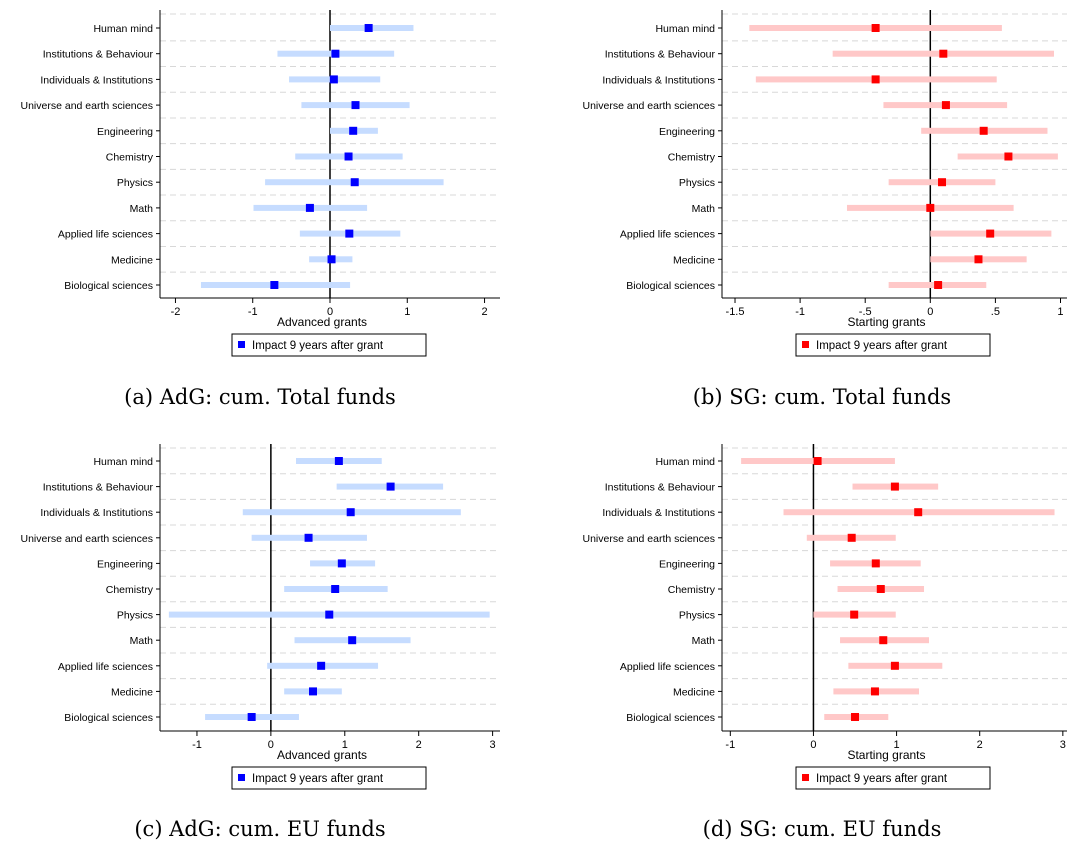 The height and width of the screenshot is (853, 1068). What do you see at coordinates (259, 829) in the screenshot?
I see `panel-caption: (c) AdG: cum. EU funds` at bounding box center [259, 829].